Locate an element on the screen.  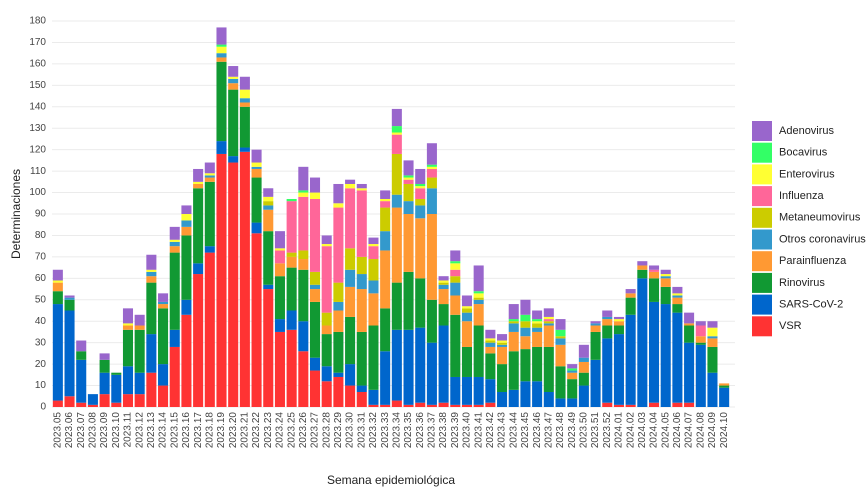
y-tick-label: 0 is located at coordinates (43, 407).